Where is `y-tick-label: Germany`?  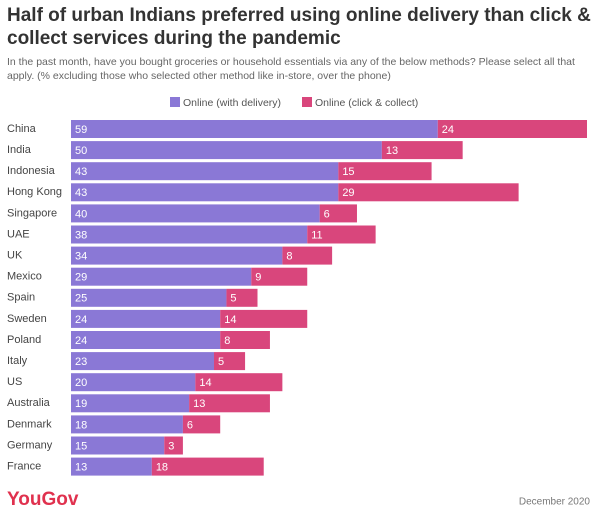 y-tick-label: Germany is located at coordinates (30, 445).